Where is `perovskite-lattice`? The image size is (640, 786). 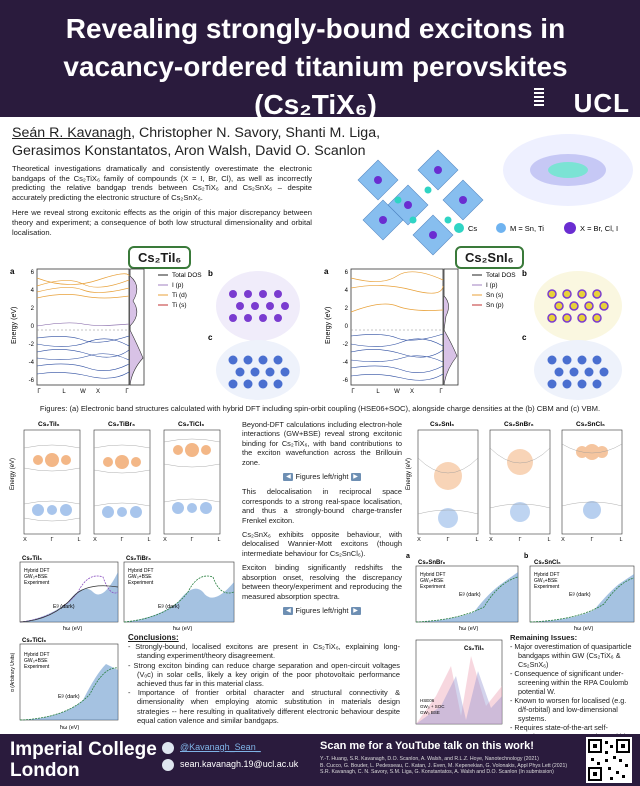
perovskite-lattice is located at coordinates (420, 202).